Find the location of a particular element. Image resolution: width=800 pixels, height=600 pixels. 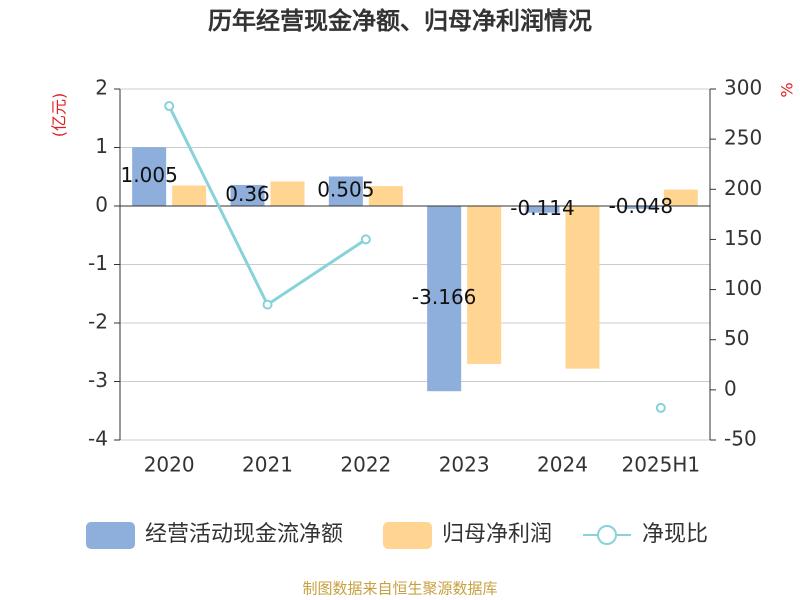

data-label: 0.505 is located at coordinates (345, 190).